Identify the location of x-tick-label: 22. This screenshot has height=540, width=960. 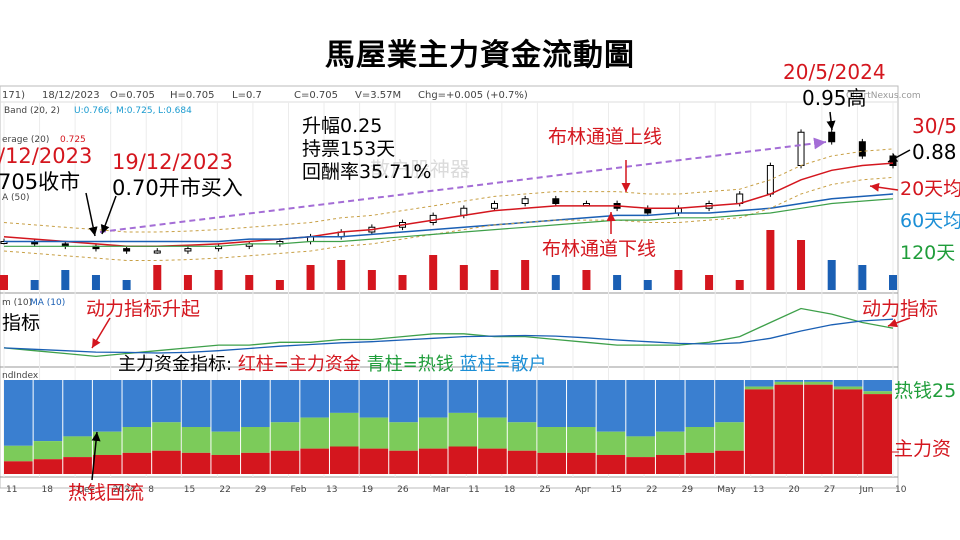
(224, 490).